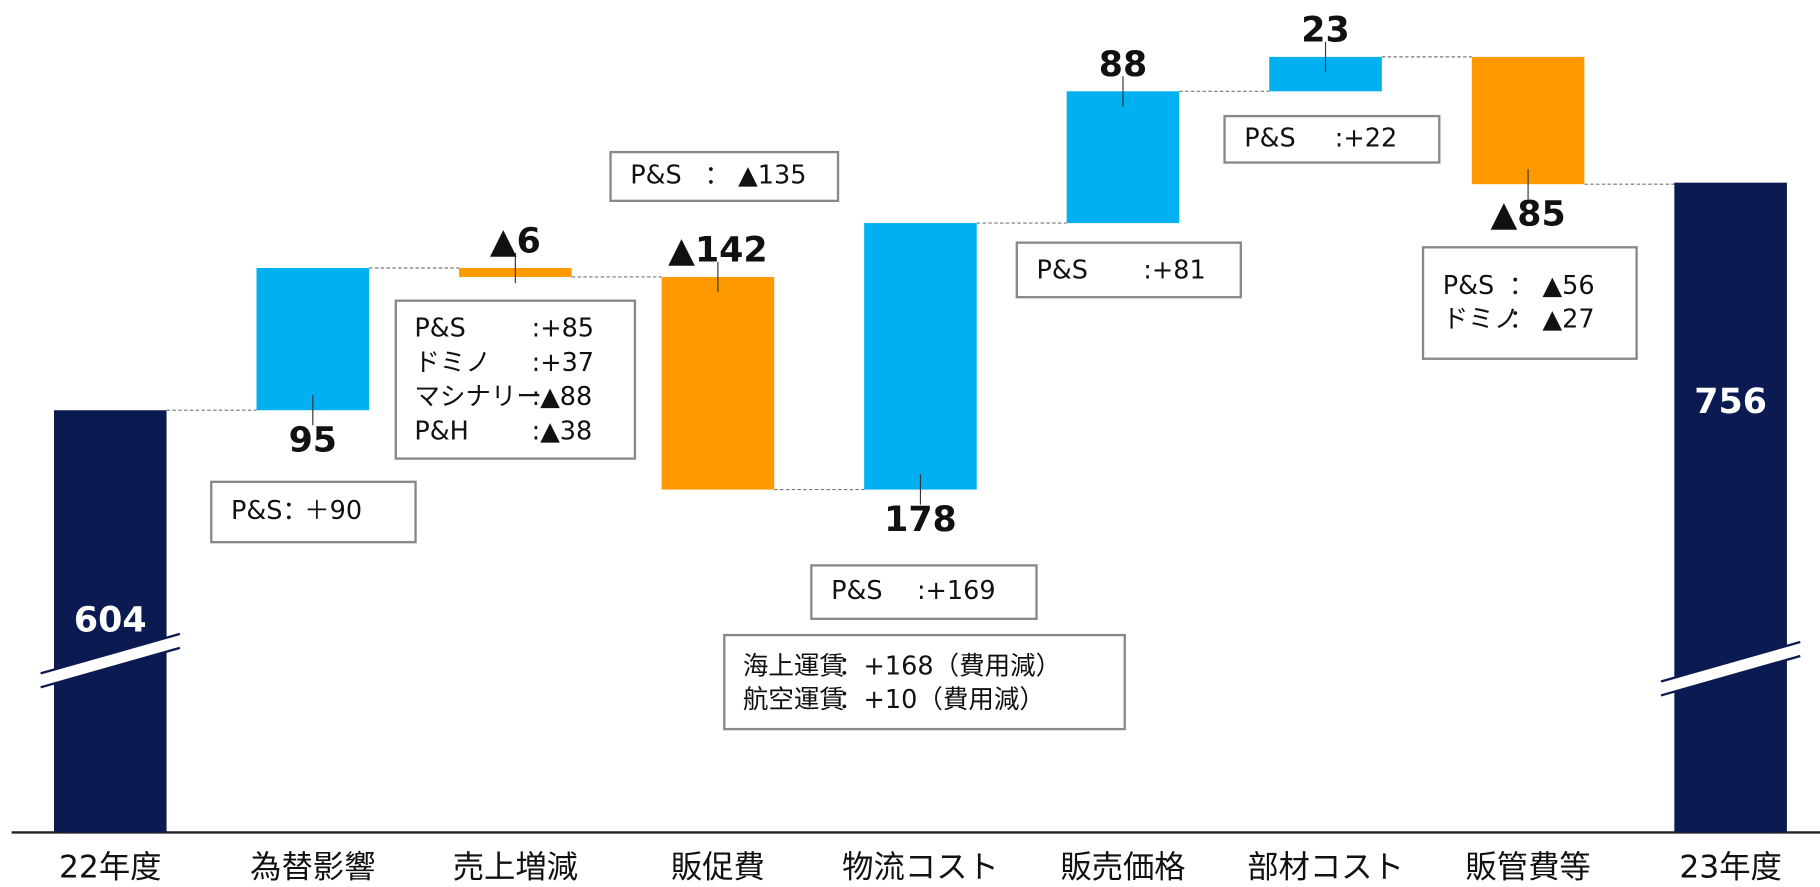 The image size is (1820, 887). What do you see at coordinates (1552, 319) in the screenshot?
I see `annotation-text: ： ▲27` at bounding box center [1552, 319].